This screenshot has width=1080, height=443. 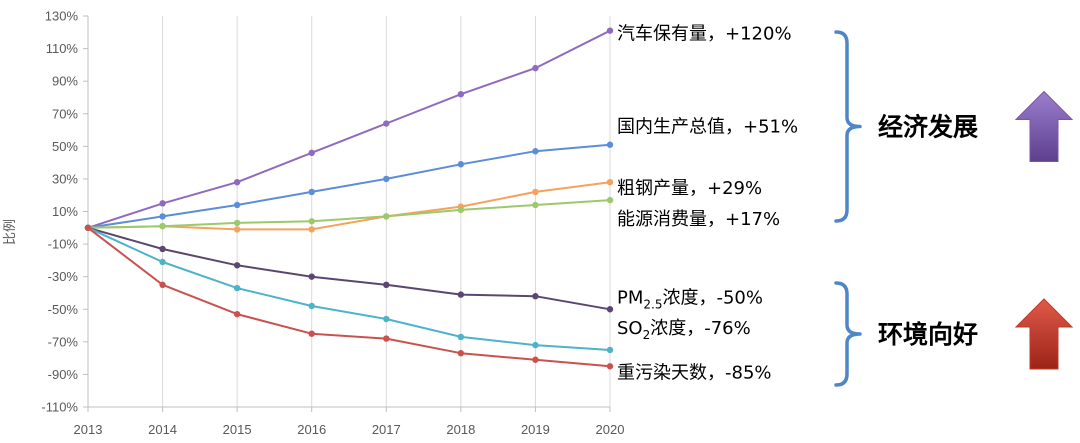 I want to click on y-tick-label: 10%, so click(x=65, y=211).